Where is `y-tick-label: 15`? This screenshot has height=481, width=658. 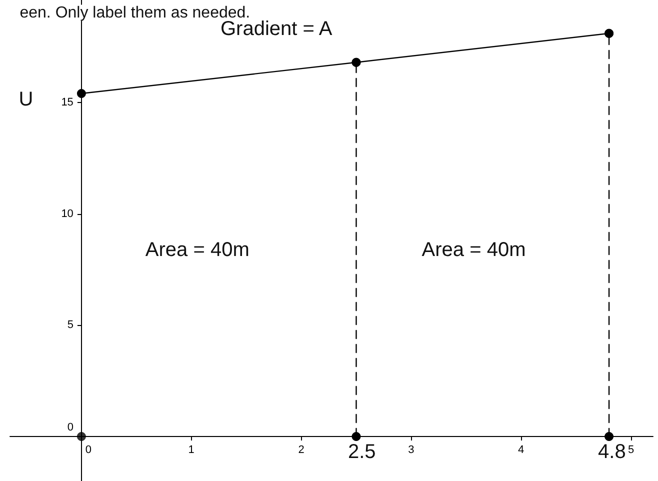 y-tick-label: 15 is located at coordinates (67, 102).